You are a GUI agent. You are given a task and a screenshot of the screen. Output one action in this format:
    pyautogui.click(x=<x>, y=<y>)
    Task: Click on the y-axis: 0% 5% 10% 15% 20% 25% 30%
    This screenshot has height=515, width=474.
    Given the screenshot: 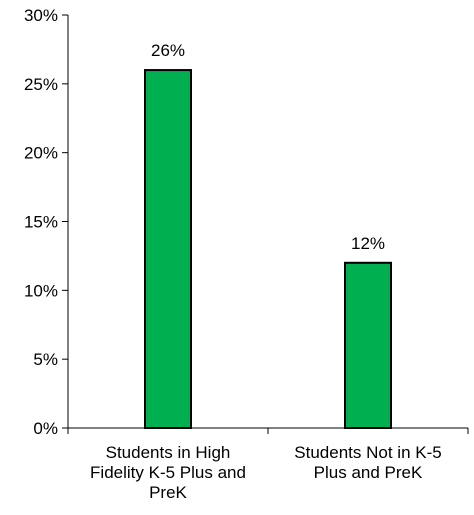 What is the action you would take?
    pyautogui.click(x=46, y=222)
    